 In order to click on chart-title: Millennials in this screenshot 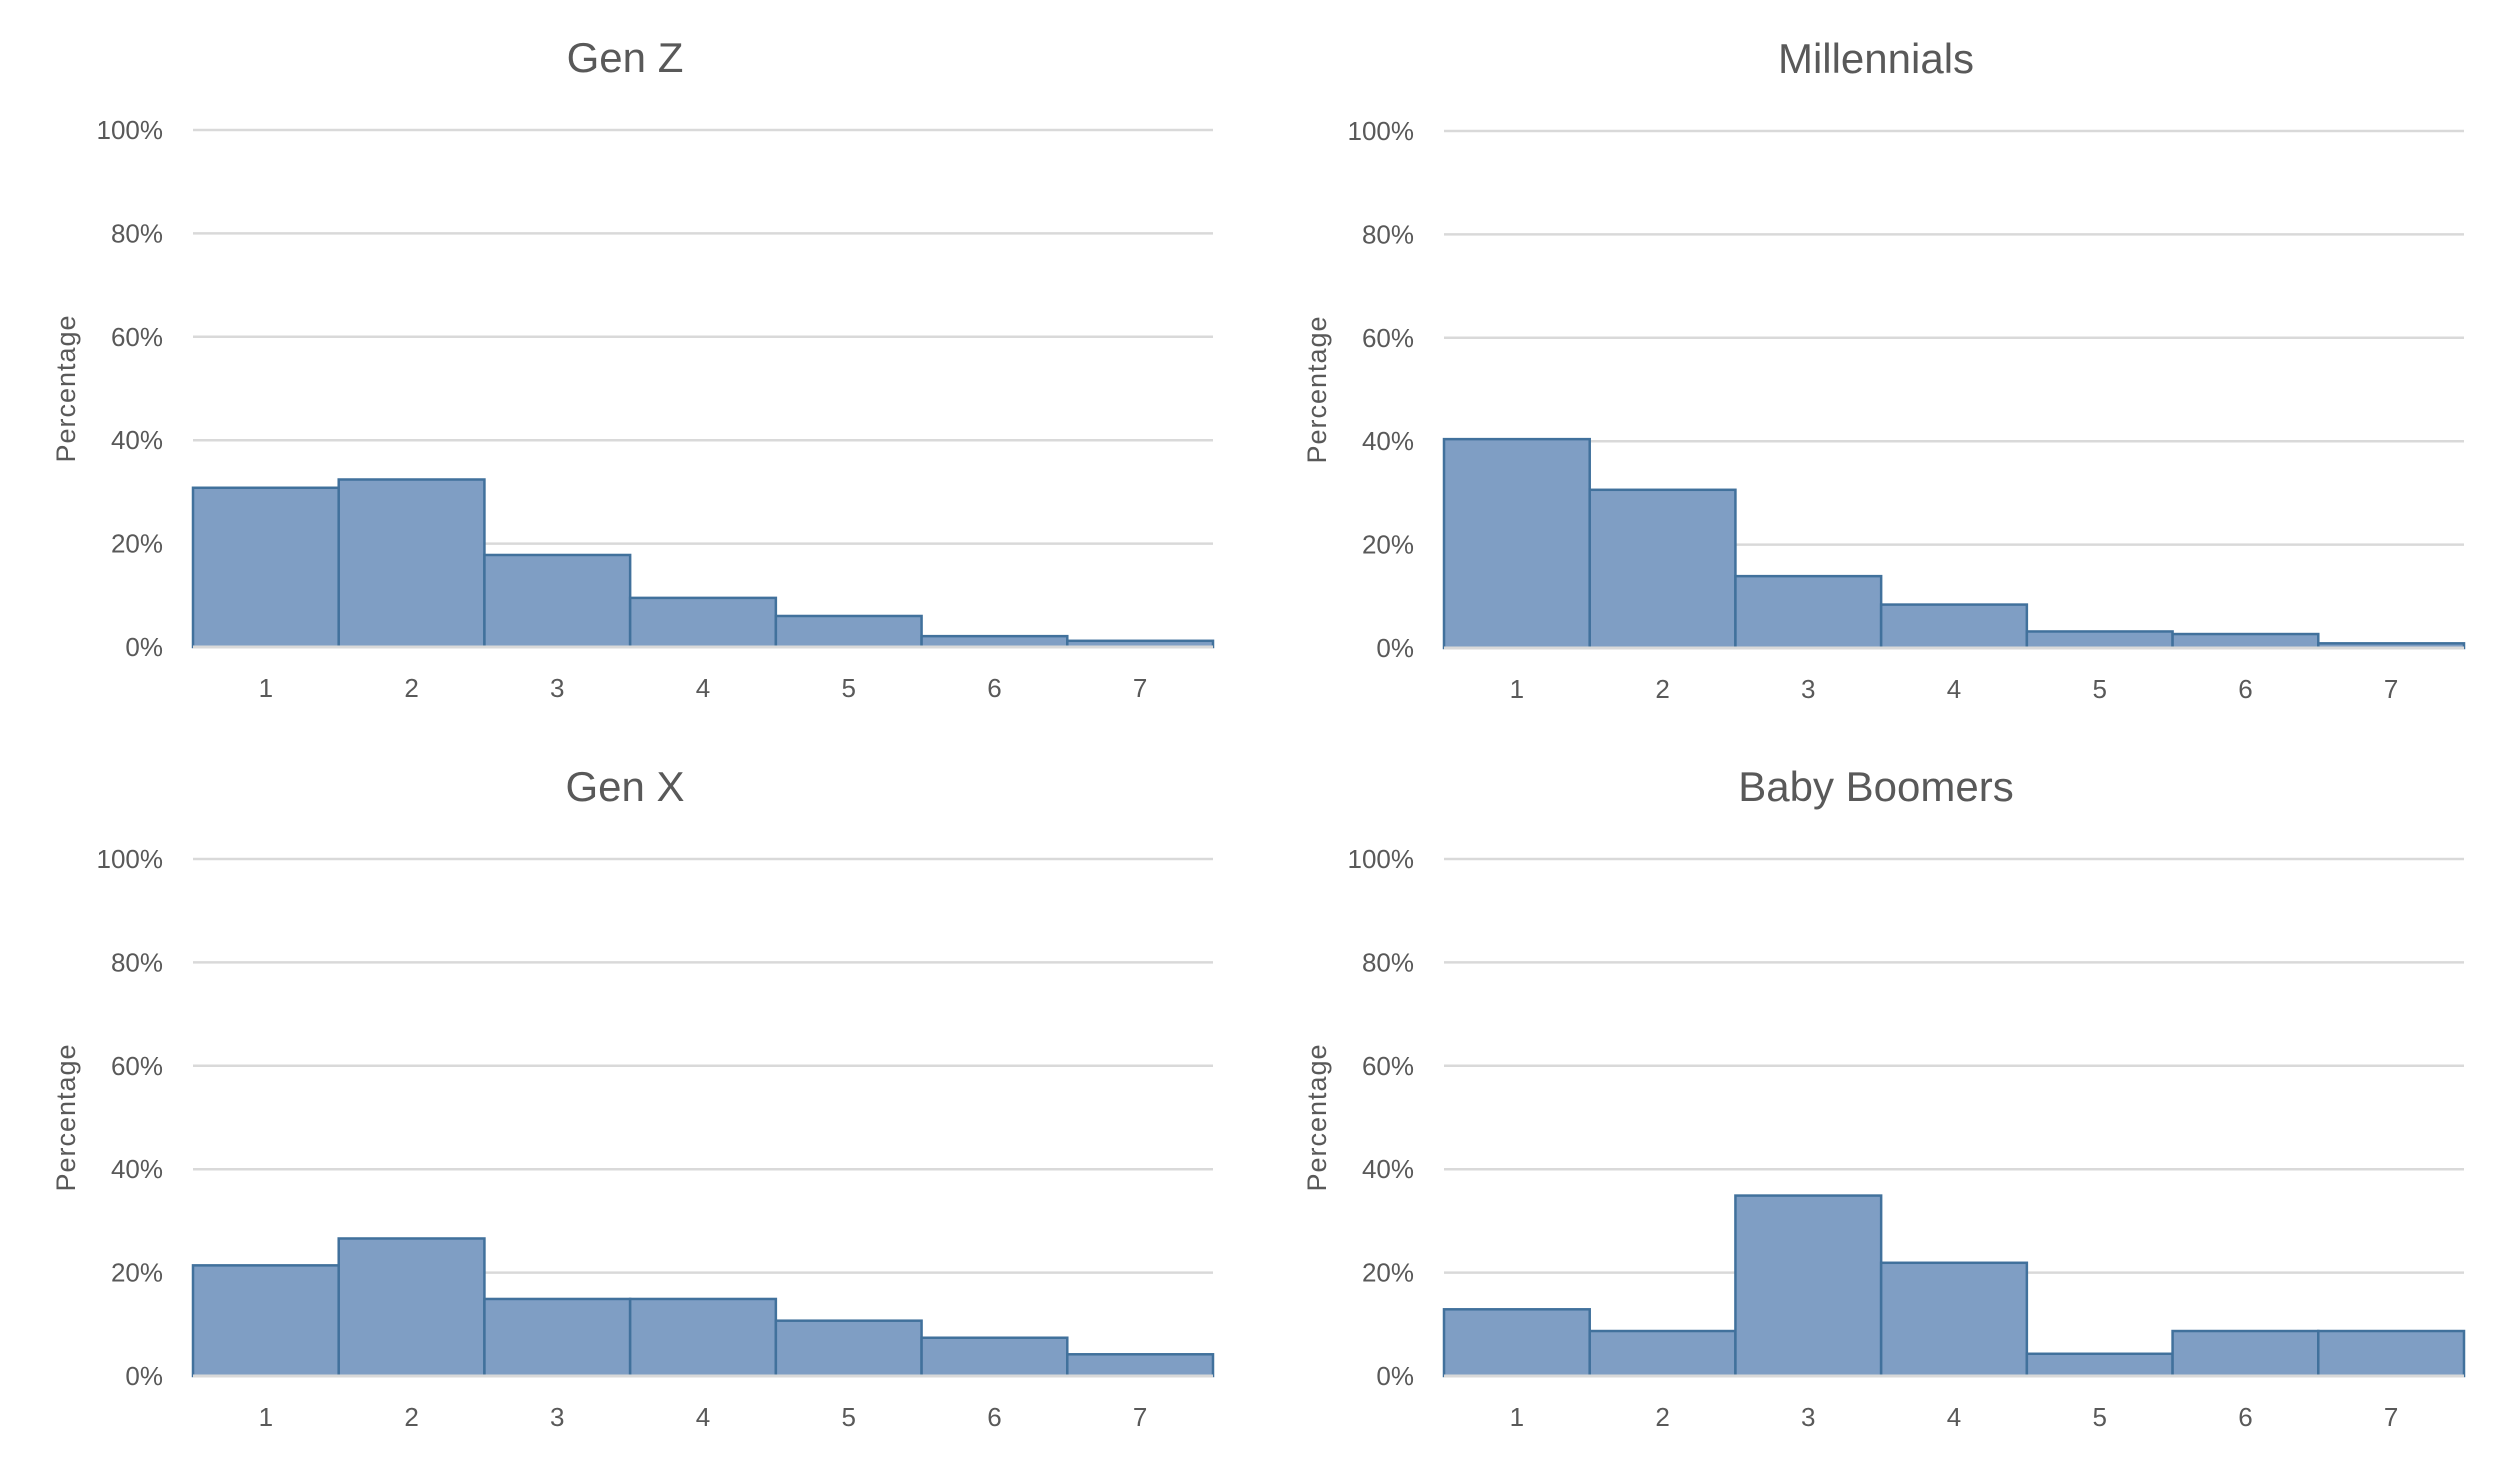, I will do `click(1876, 58)`.